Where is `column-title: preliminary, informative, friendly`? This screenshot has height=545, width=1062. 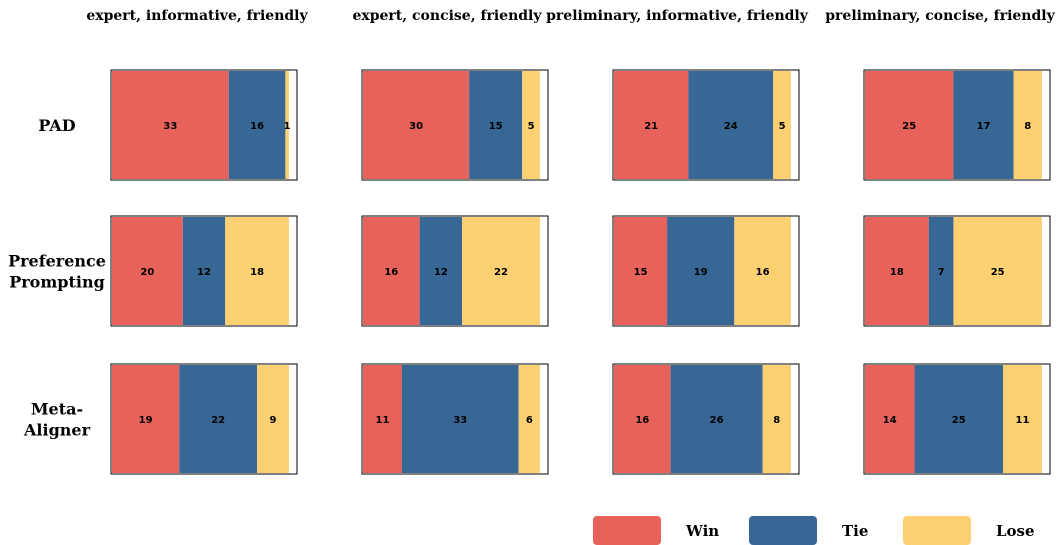
column-title: preliminary, informative, friendly is located at coordinates (677, 16).